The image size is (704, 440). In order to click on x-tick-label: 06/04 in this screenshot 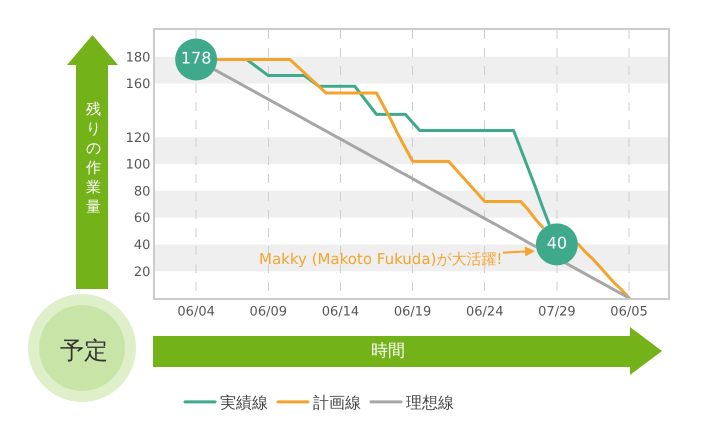, I will do `click(196, 312)`.